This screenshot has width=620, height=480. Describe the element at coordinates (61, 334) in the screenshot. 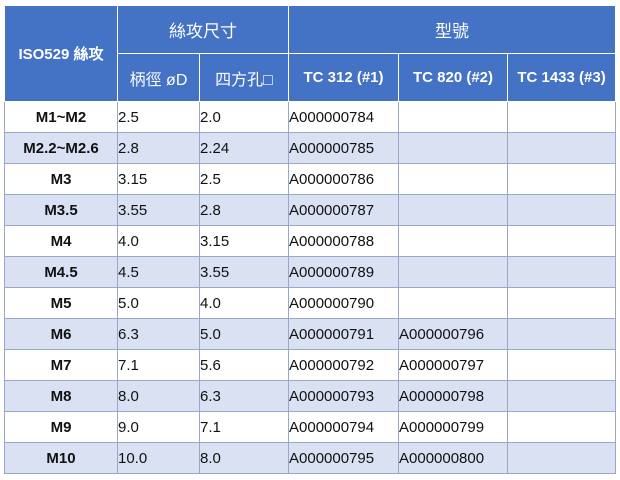

I see `thread-size-cell: M6` at that location.